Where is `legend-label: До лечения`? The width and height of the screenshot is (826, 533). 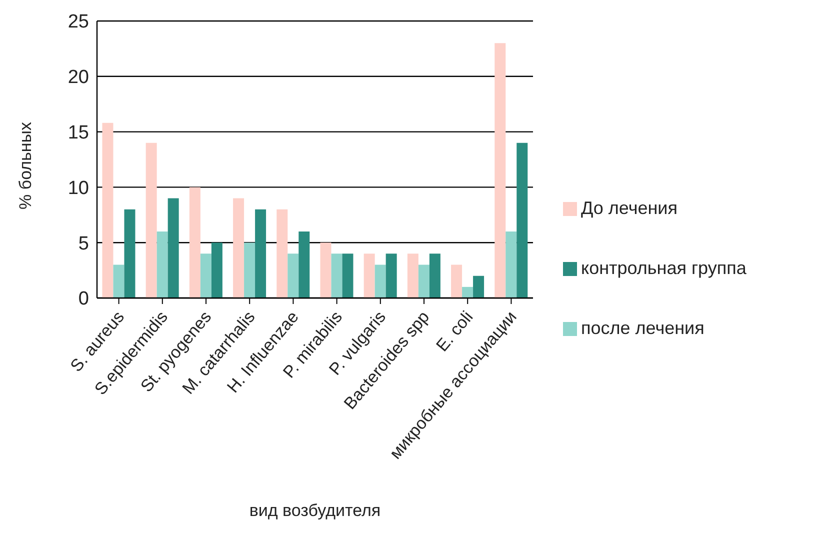 legend-label: До лечения is located at coordinates (629, 208).